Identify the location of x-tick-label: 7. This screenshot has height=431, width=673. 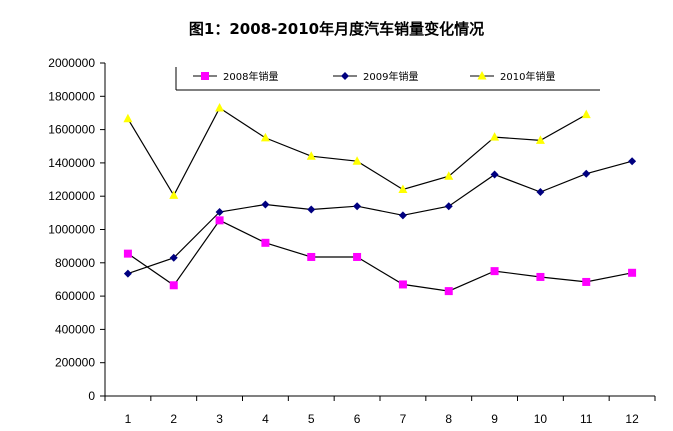
(403, 419).